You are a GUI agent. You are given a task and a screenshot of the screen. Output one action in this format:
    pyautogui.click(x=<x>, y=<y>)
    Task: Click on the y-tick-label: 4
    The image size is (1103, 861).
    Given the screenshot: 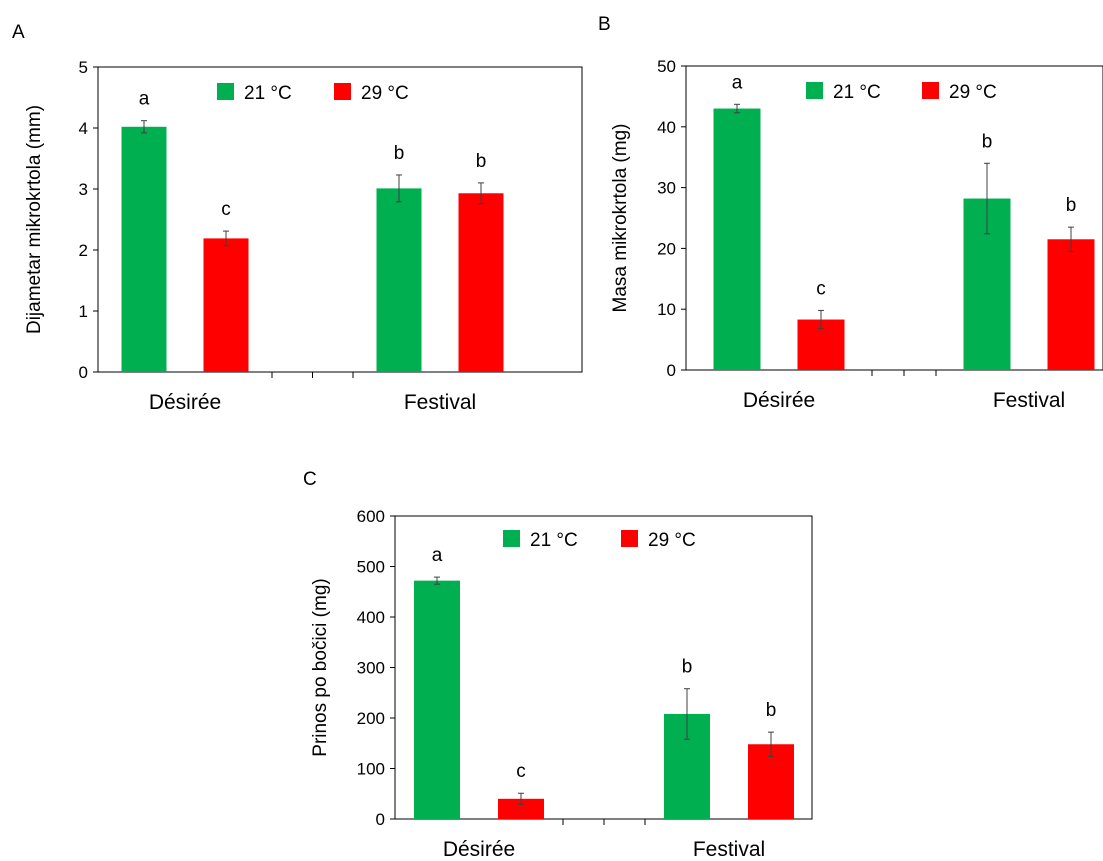 What is the action you would take?
    pyautogui.click(x=83, y=128)
    